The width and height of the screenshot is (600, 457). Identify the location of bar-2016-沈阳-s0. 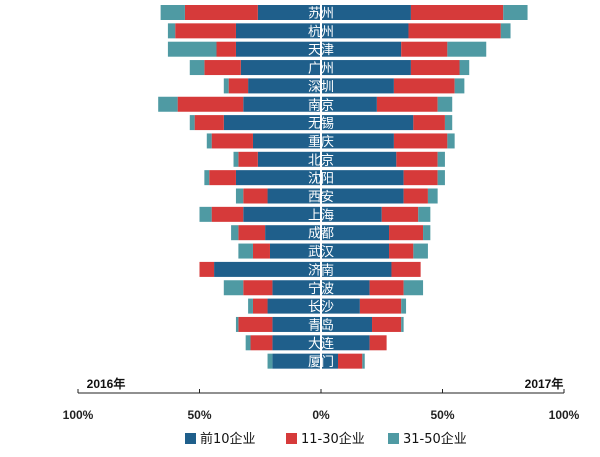
(278, 178).